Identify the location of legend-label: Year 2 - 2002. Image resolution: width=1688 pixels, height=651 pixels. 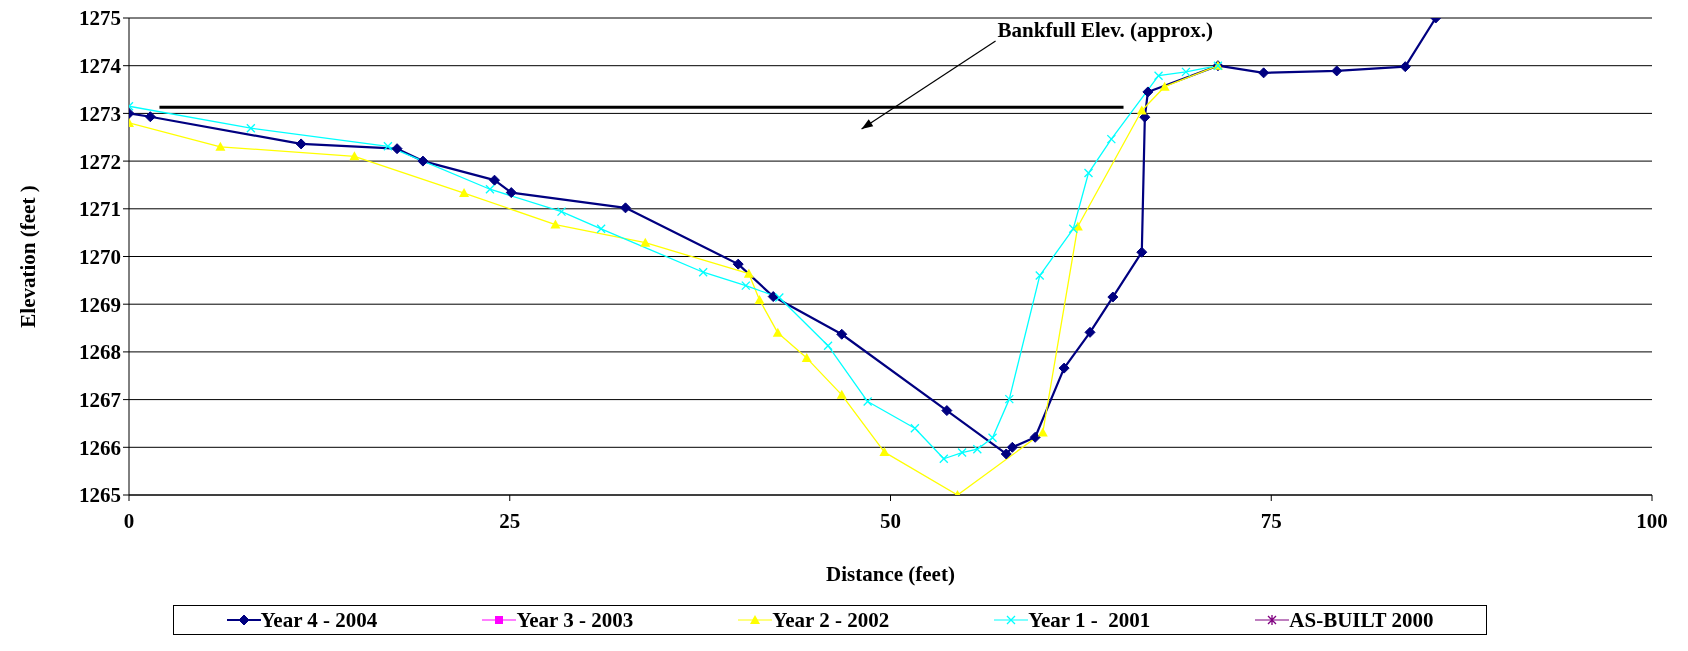
(831, 620).